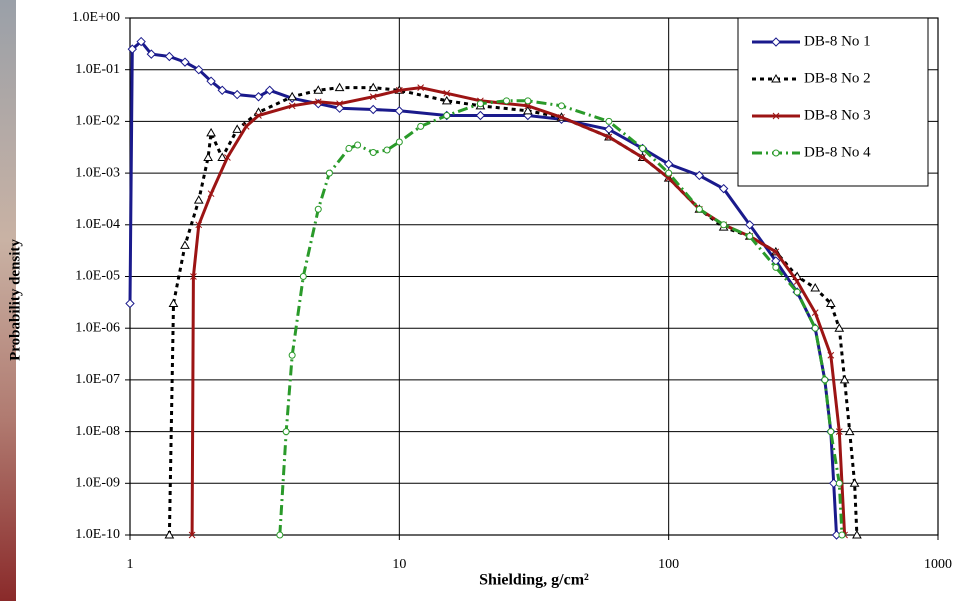 The width and height of the screenshot is (968, 601). What do you see at coordinates (97, 379) in the screenshot?
I see `y-tick-label: 1.0E-07` at bounding box center [97, 379].